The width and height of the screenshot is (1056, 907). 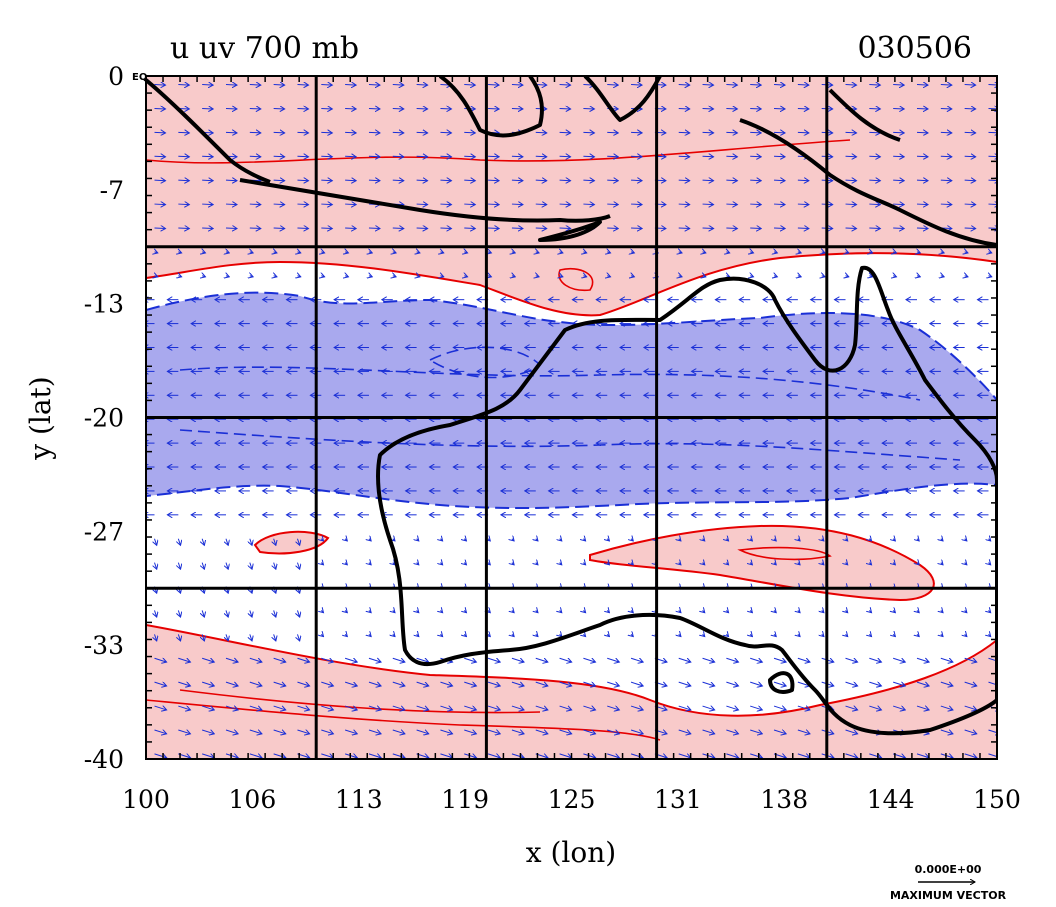 I want to click on date-label: 030506, so click(x=914, y=48).